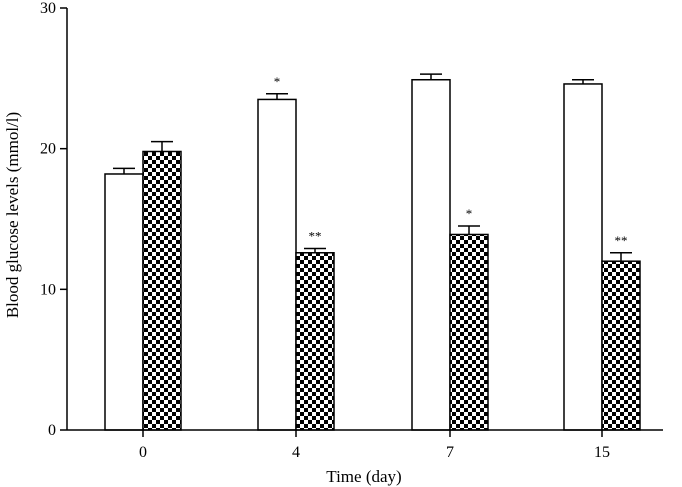 The width and height of the screenshot is (682, 487). I want to click on y-tick-label: 30, so click(48, 8).